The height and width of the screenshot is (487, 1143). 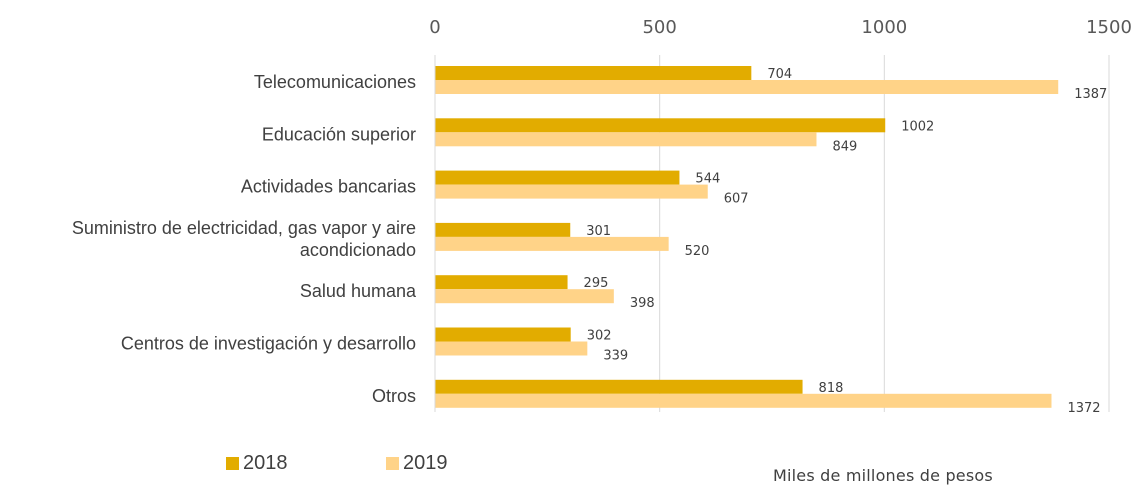 What do you see at coordinates (268, 344) in the screenshot?
I see `category-label: Centros de investigación y desarrollo` at bounding box center [268, 344].